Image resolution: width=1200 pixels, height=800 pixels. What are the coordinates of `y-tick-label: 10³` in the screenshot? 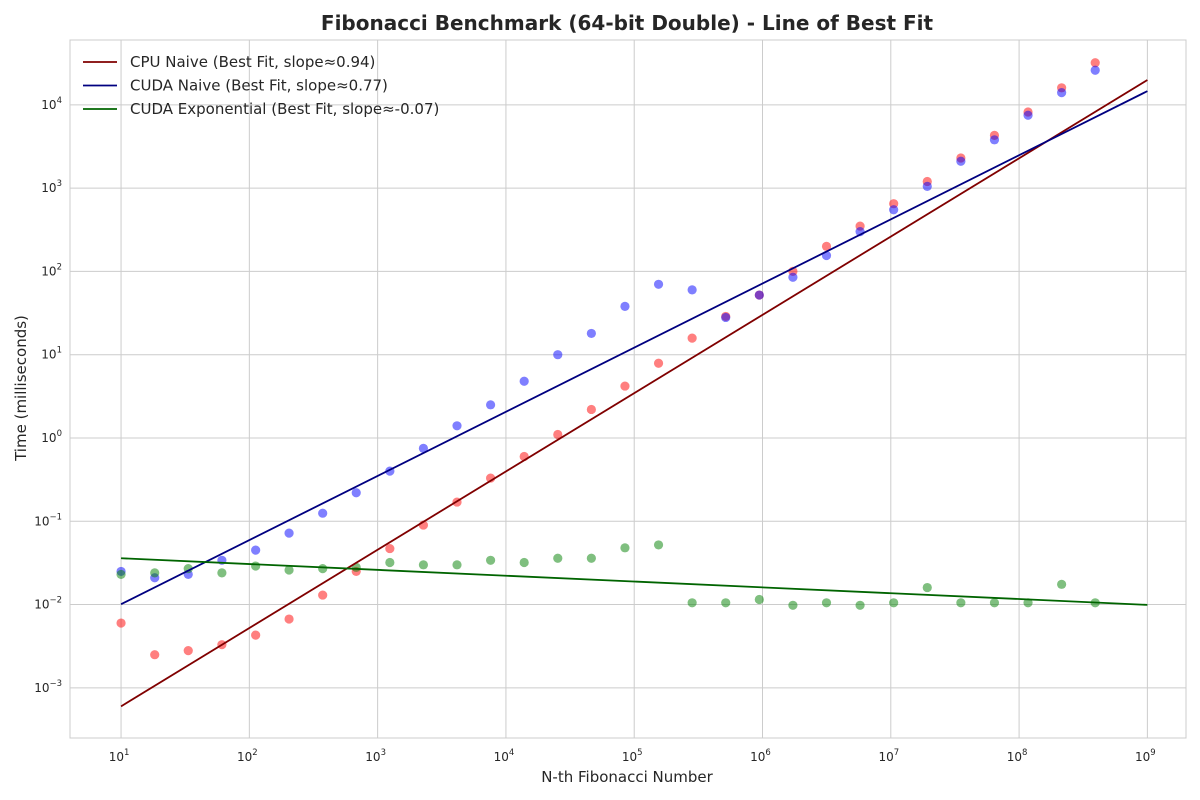 It's located at (51, 187).